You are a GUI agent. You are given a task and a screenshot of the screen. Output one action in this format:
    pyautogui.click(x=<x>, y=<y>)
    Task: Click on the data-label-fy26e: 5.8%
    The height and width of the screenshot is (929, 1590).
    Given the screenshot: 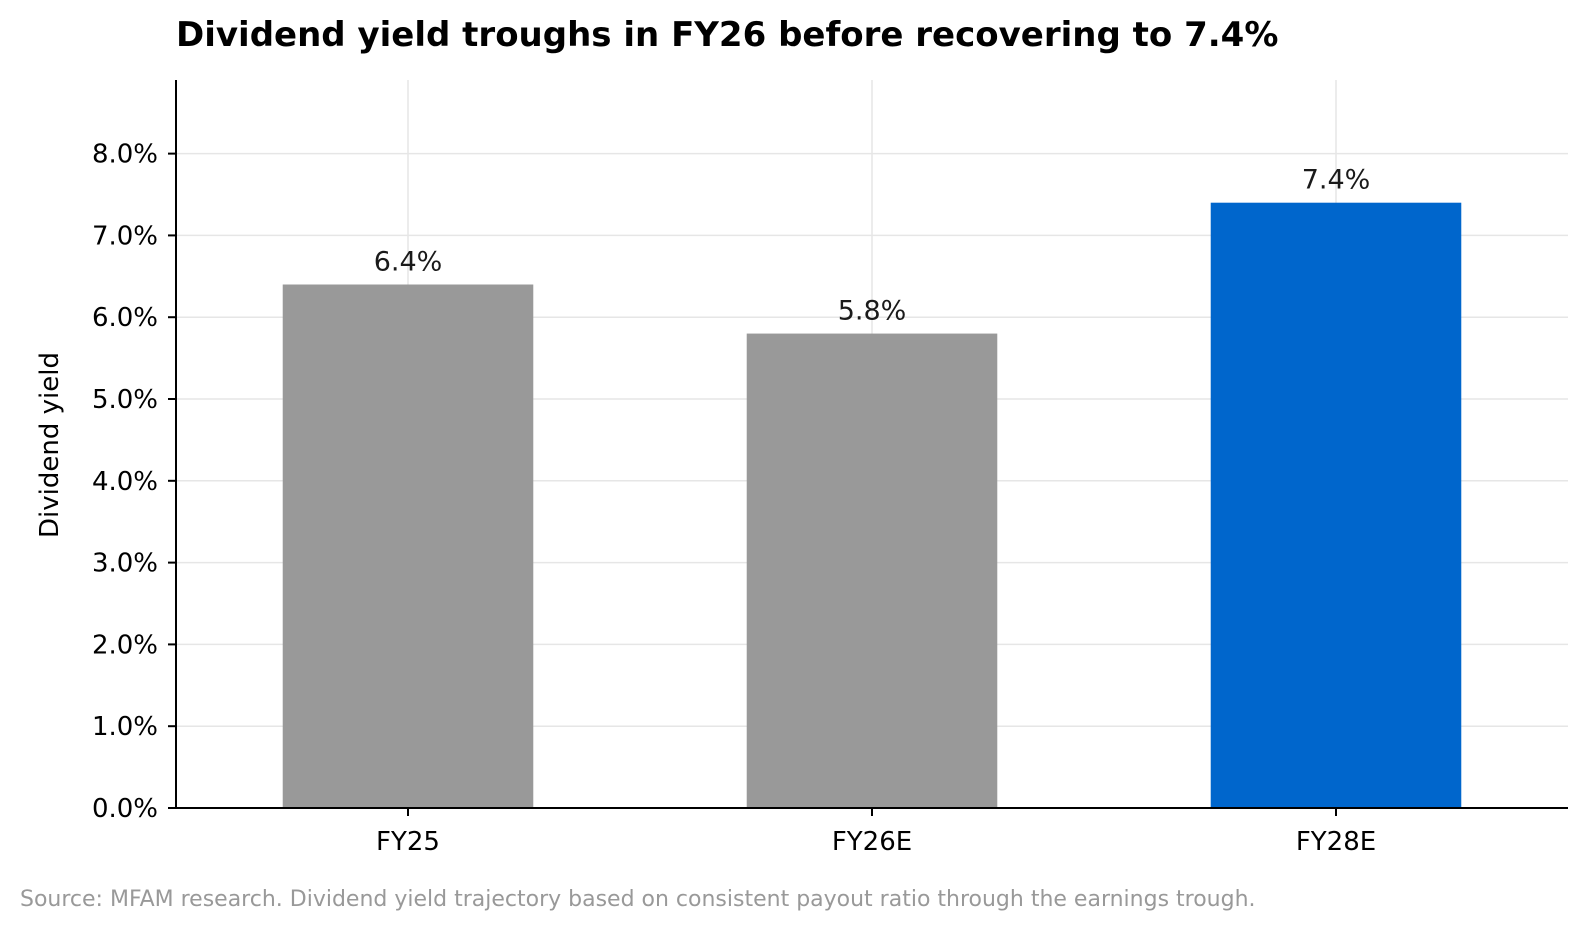 What is the action you would take?
    pyautogui.click(x=872, y=311)
    